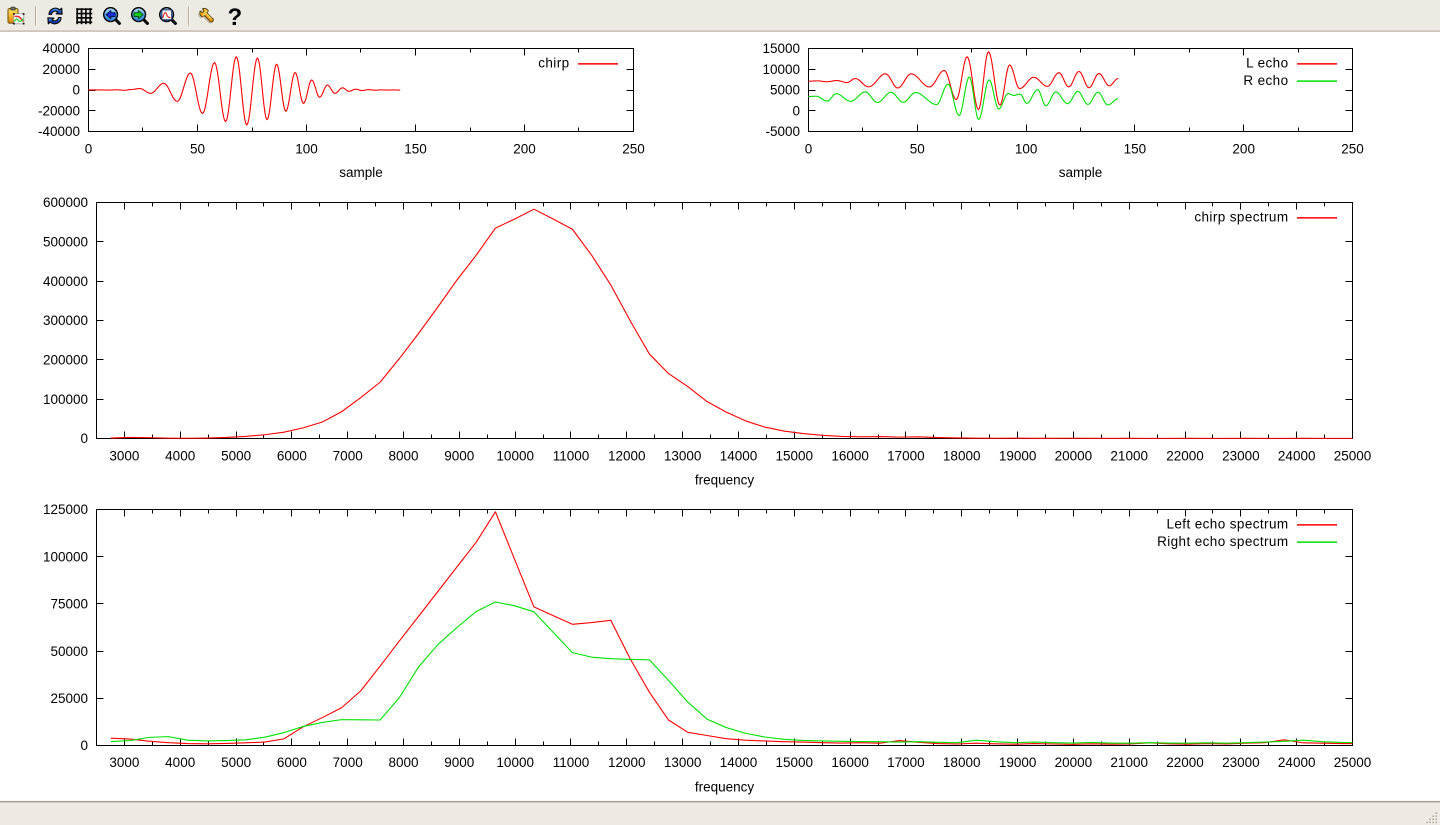 The width and height of the screenshot is (1440, 825). I want to click on svg-text: 300000, so click(65, 320).